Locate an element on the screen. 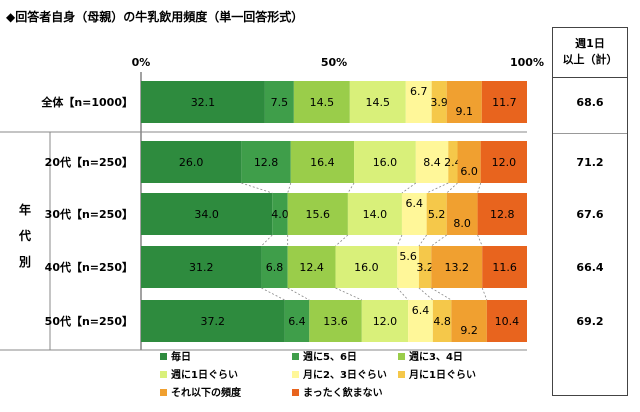 Image resolution: width=640 pixels, height=412 pixels. bar-value-label: 10.4 is located at coordinates (507, 321).